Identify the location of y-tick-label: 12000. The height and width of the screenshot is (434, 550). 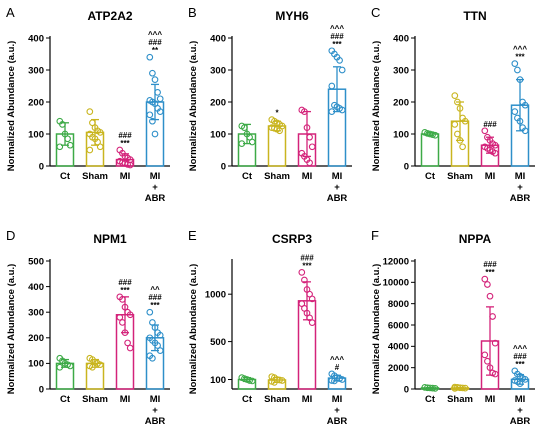
(396, 261).